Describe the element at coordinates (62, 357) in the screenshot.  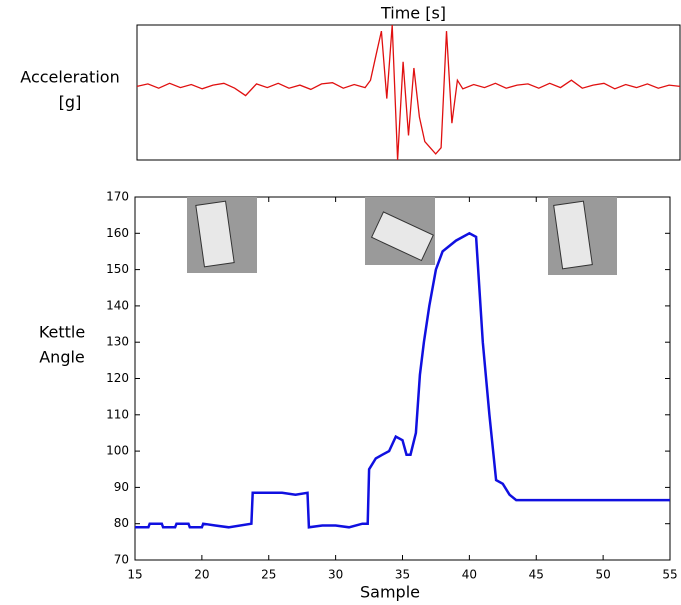
I see `y-axis-label: Angle` at that location.